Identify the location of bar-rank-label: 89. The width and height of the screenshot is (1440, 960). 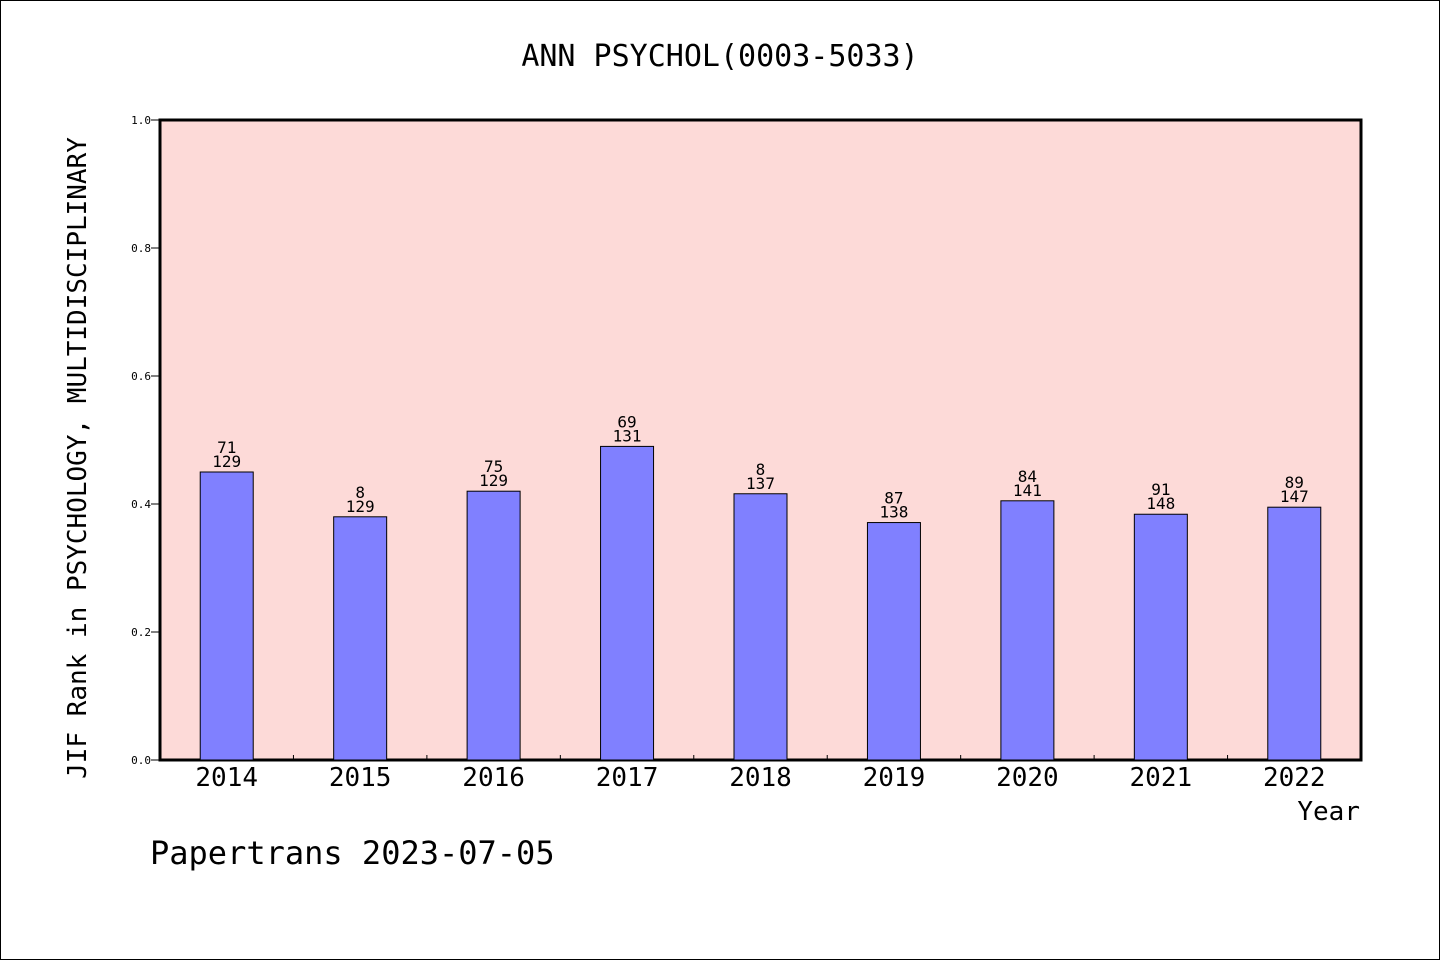
(1294, 482).